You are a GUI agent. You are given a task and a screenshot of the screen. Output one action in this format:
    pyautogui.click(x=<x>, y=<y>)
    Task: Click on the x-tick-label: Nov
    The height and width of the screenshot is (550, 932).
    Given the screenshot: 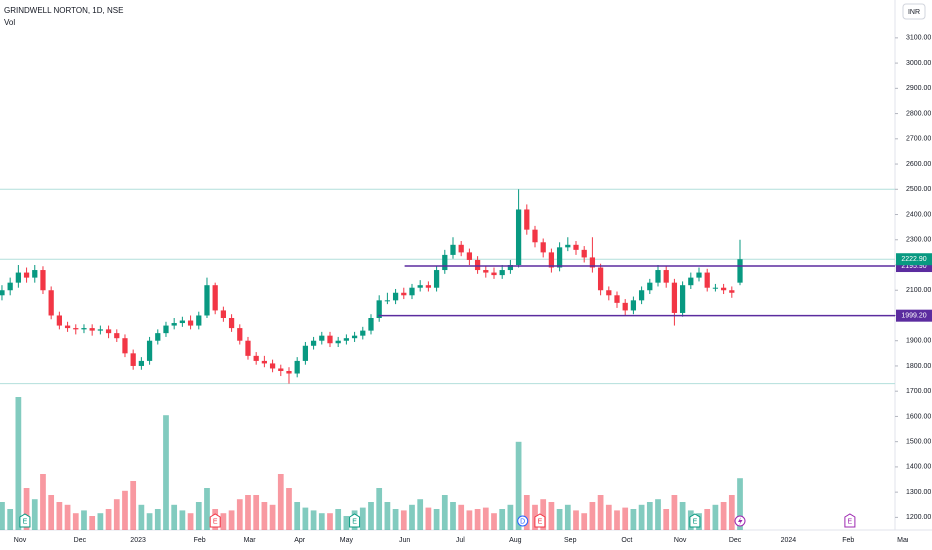 What is the action you would take?
    pyautogui.click(x=20, y=540)
    